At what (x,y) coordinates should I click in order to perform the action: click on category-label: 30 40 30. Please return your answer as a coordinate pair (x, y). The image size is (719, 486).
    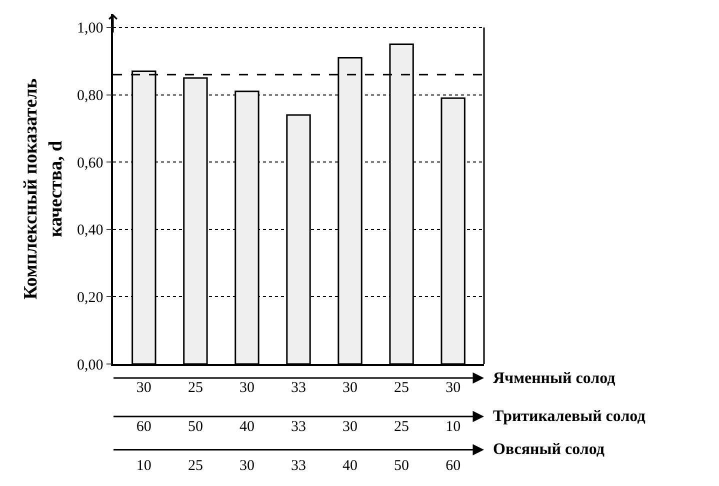
    Looking at the image, I should click on (246, 427).